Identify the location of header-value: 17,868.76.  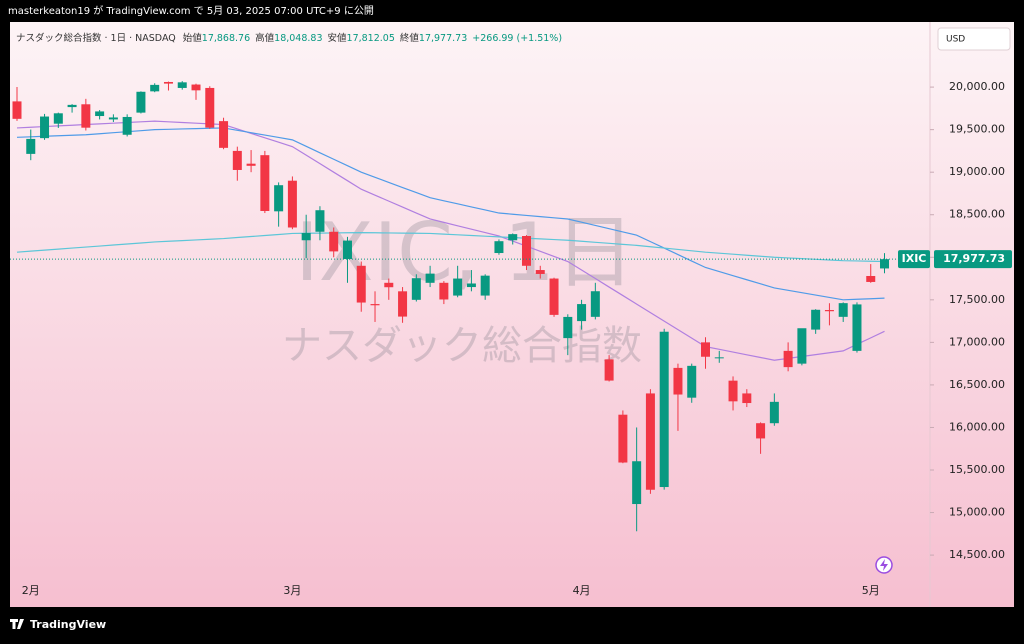
(226, 38).